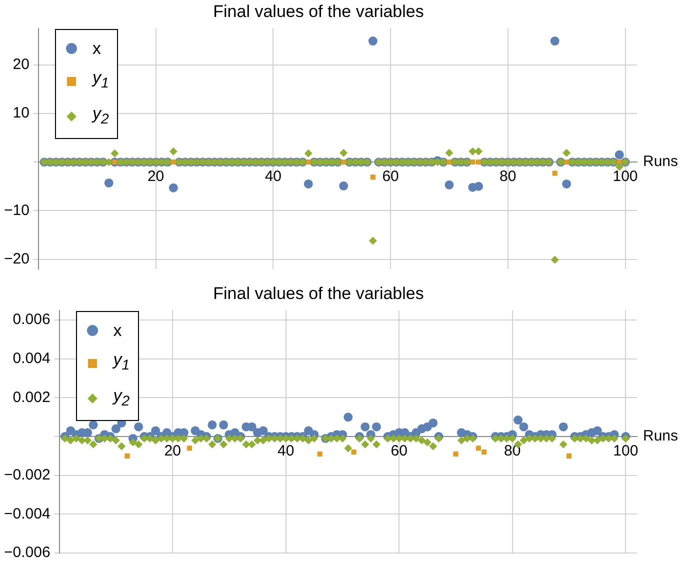 The width and height of the screenshot is (687, 566). I want to click on y-tick-label: 0.002, so click(31, 397).